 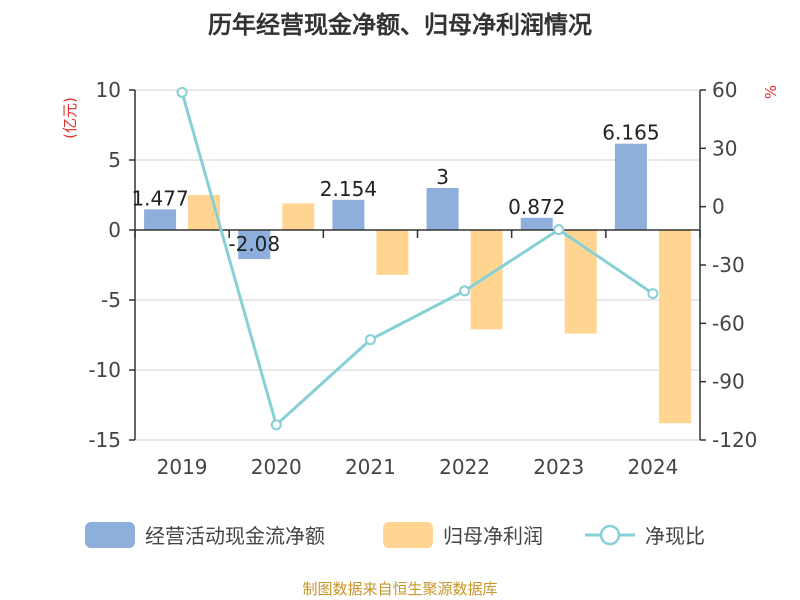 I want to click on left-axis-unit: (亿元), so click(x=70, y=118).